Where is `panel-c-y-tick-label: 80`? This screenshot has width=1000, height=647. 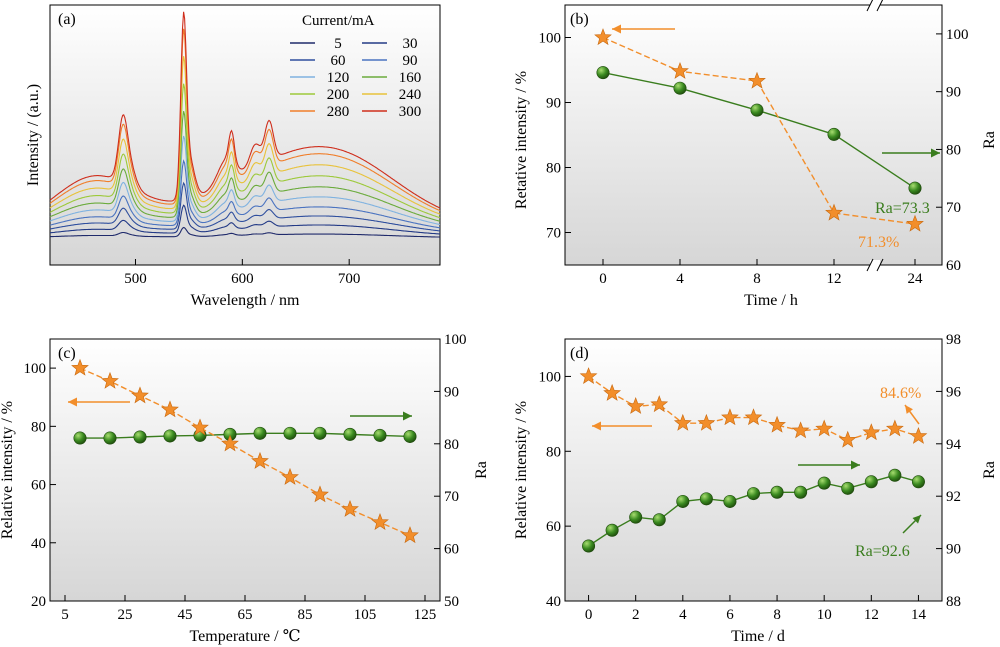
panel-c-y-tick-label: 80 is located at coordinates (38, 427).